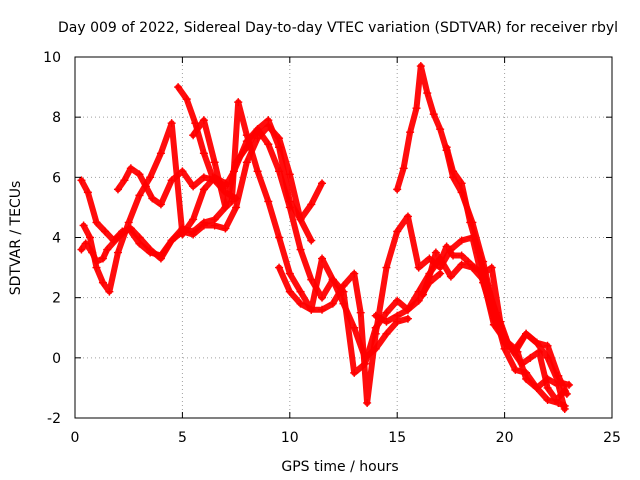 The height and width of the screenshot is (480, 640). I want to click on x-tick-label: 10, so click(290, 438).